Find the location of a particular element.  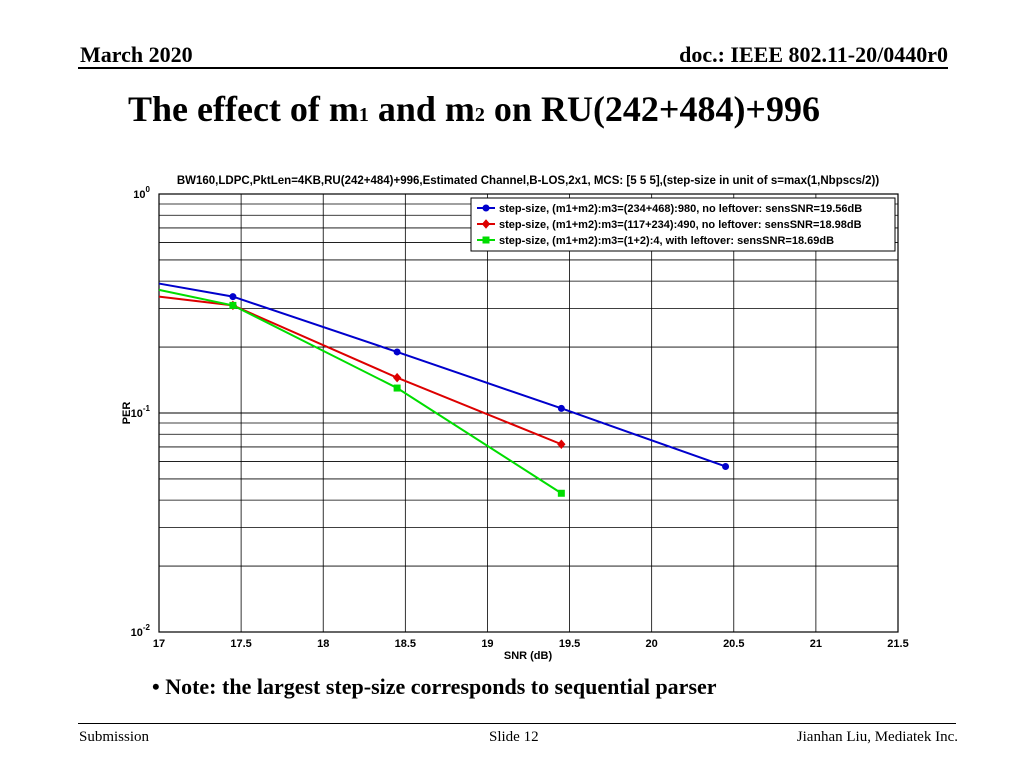

footer-author: Jianhan Liu, Mediatek Inc. is located at coordinates (877, 737).